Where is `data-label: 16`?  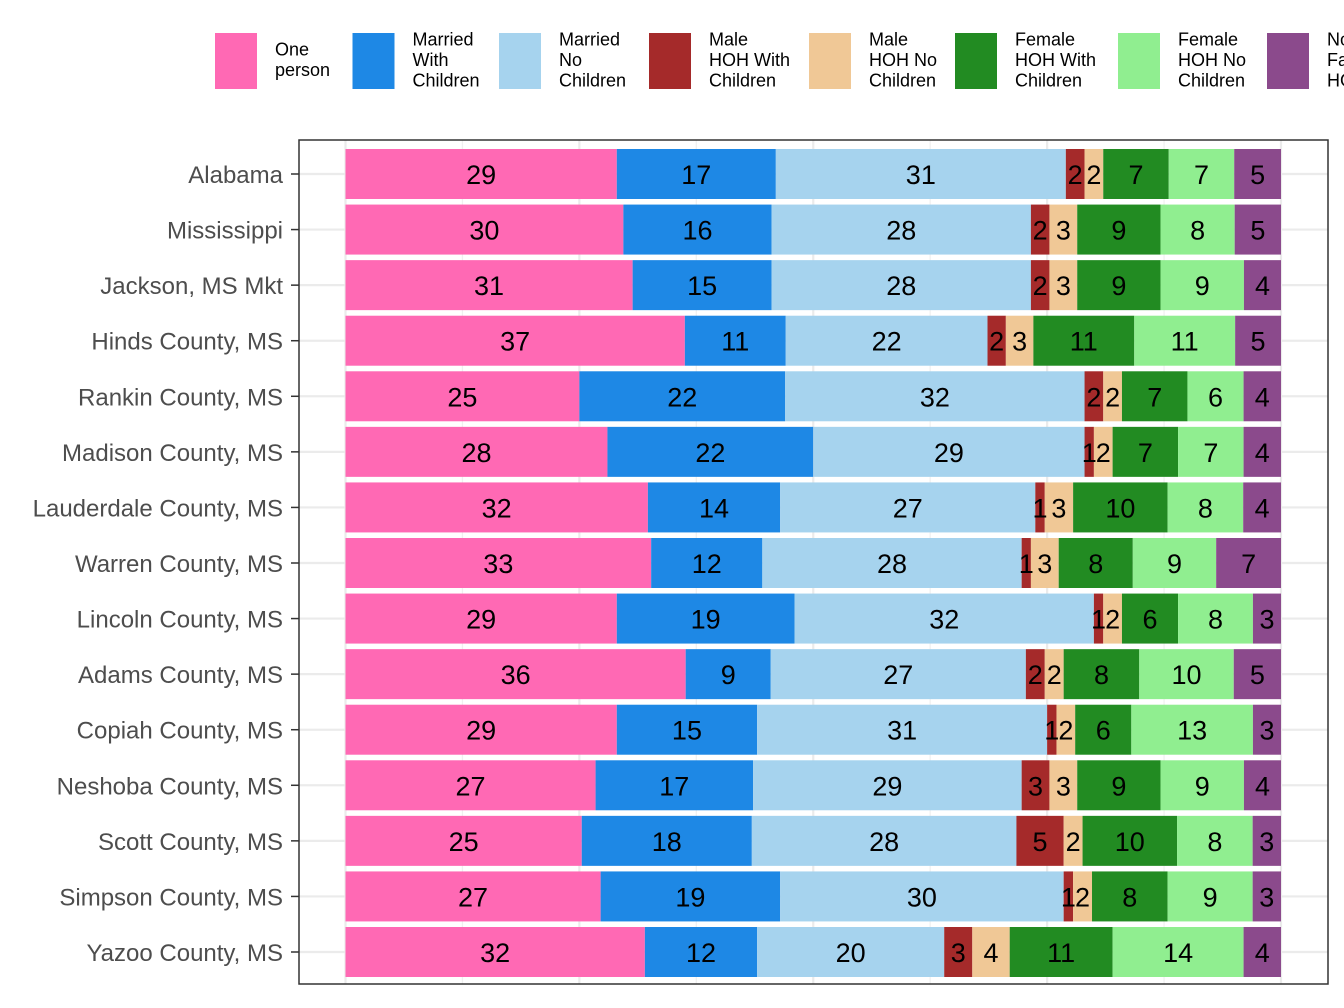
data-label: 16 is located at coordinates (697, 231).